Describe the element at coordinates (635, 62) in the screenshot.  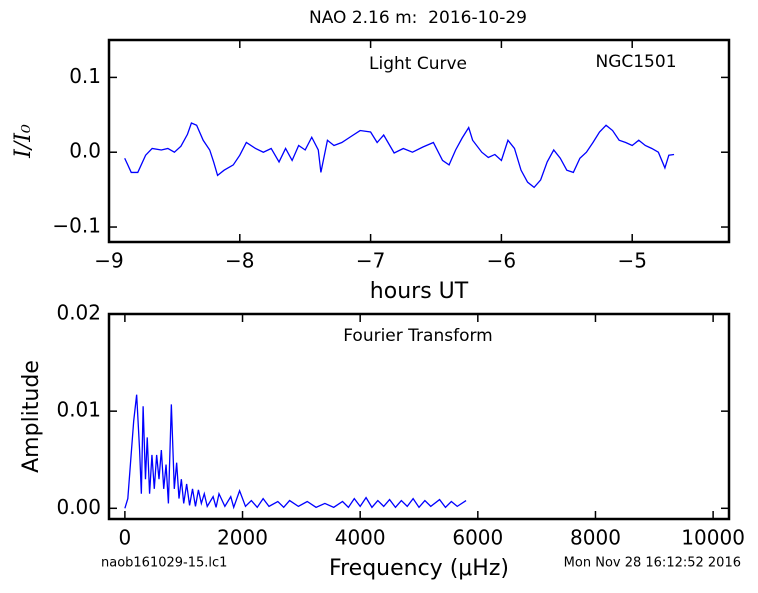
I see `annotation: NGC1501` at that location.